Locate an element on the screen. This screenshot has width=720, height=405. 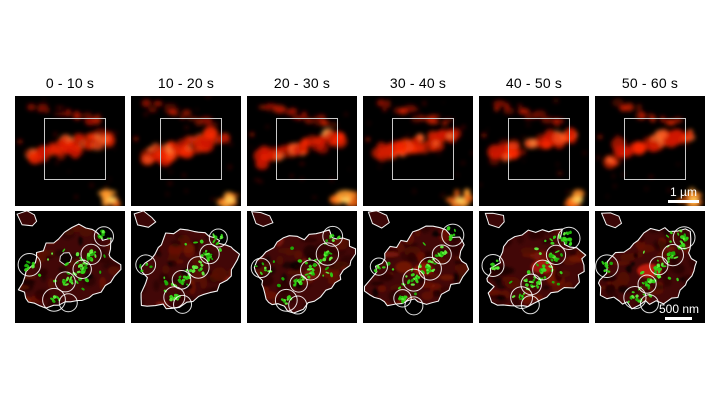
time-column-3: 20 - 30 s is located at coordinates (302, 196).